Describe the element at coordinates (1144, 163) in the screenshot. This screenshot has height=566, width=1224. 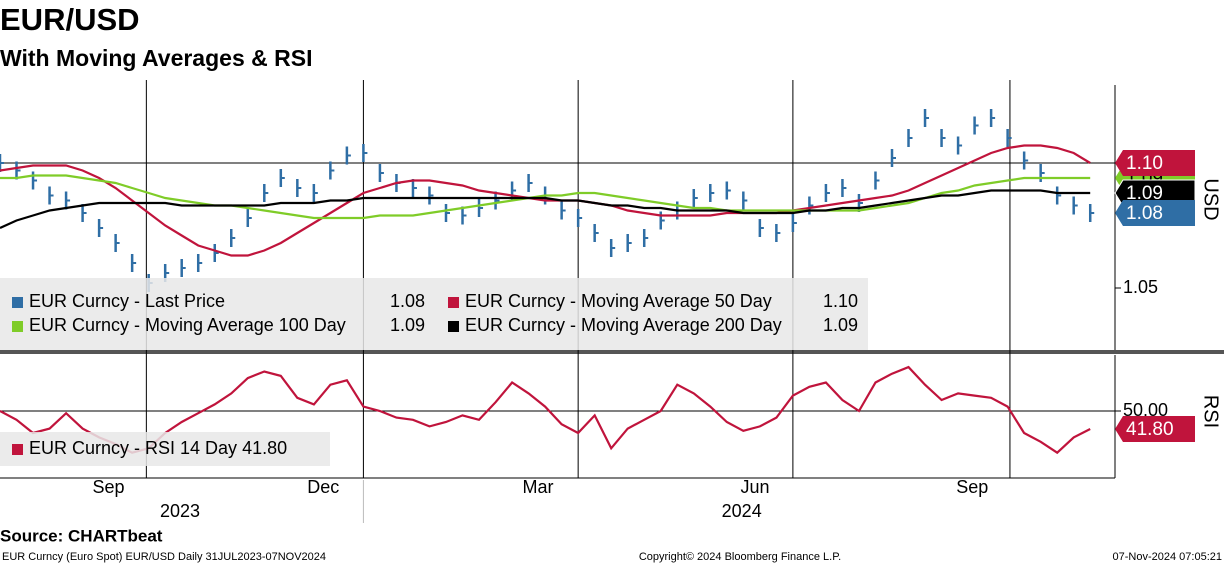
I see `last-value-label: 1.10` at that location.